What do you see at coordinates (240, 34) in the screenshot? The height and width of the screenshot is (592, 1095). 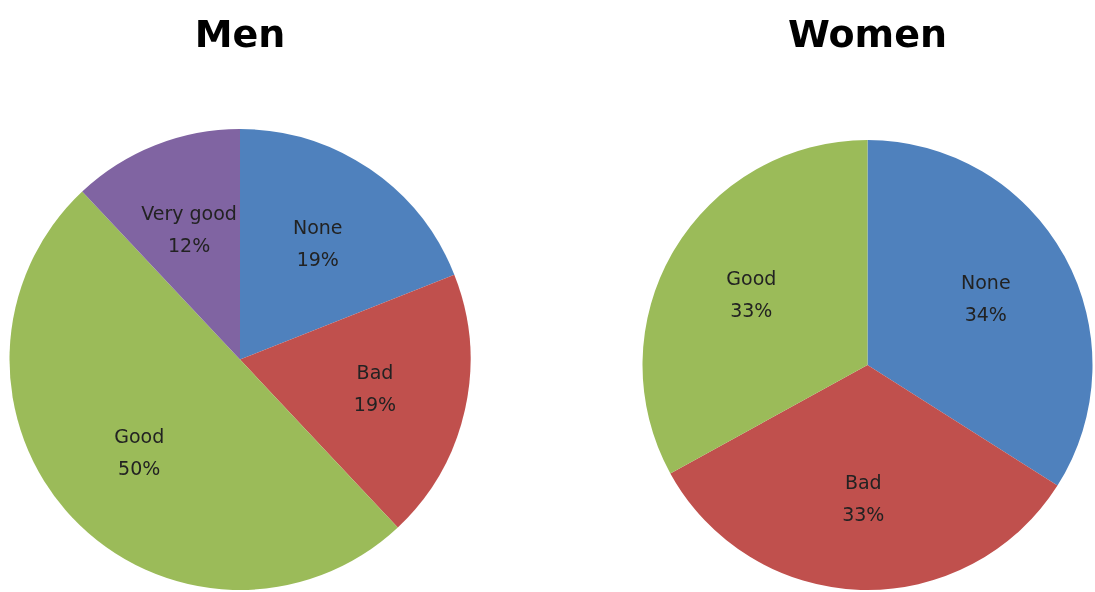 I see `chart-title: Men` at bounding box center [240, 34].